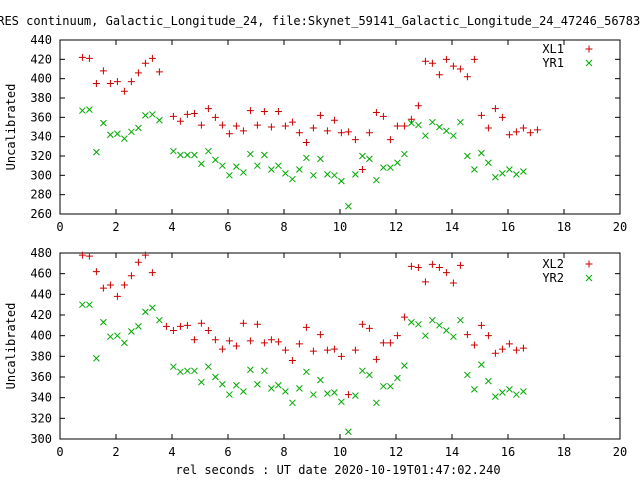  What do you see at coordinates (452, 227) in the screenshot?
I see `x-tick-label: 14` at bounding box center [452, 227].